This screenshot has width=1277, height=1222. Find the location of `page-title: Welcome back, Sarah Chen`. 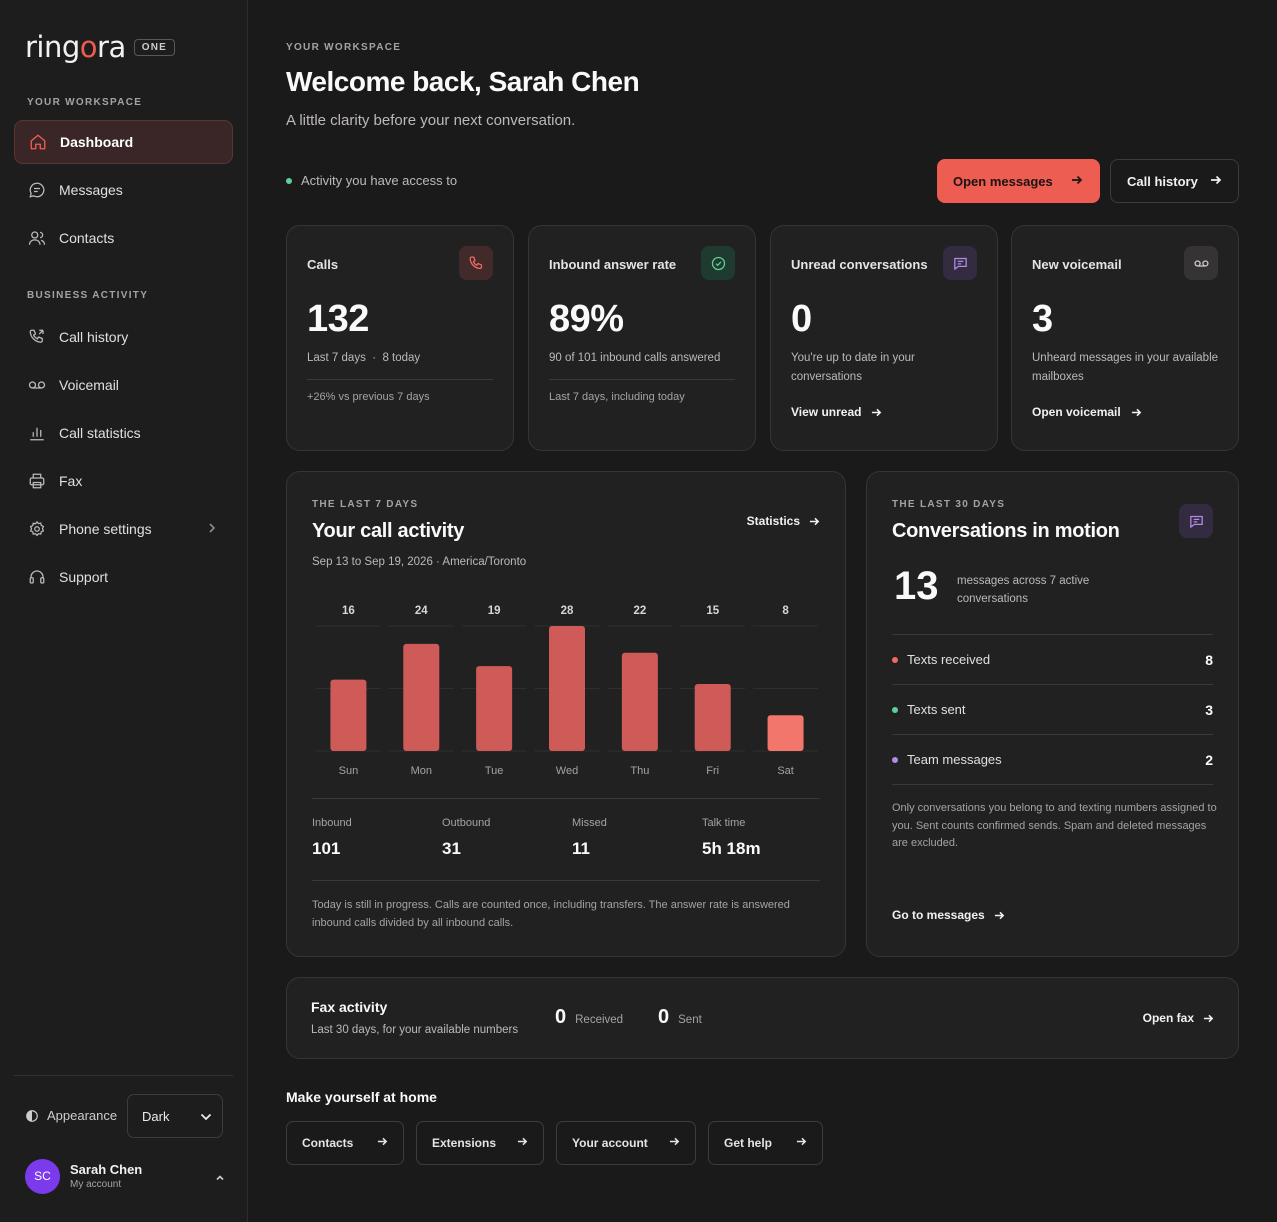

page-title: Welcome back, Sarah Chen is located at coordinates (463, 81).